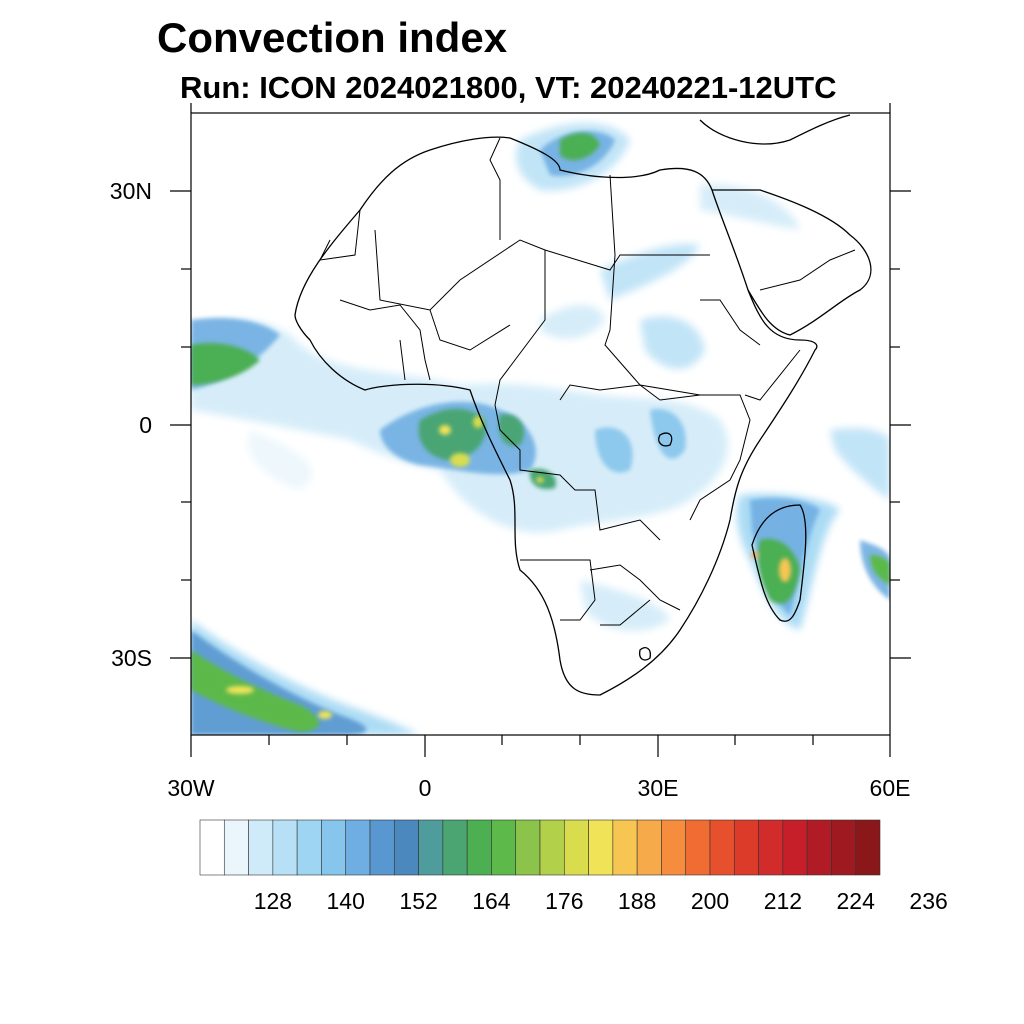 Image resolution: width=1024 pixels, height=1024 pixels. I want to click on lon-label-30e: 30E, so click(658, 788).